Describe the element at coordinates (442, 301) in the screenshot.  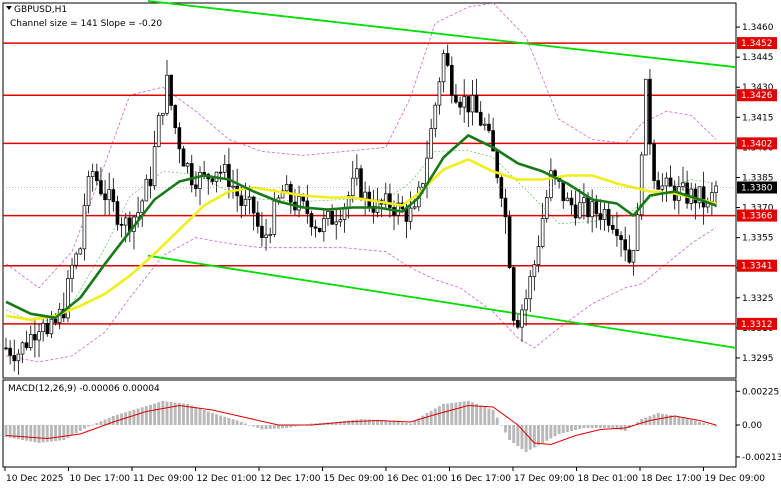
I see `channel-lower-line` at that location.